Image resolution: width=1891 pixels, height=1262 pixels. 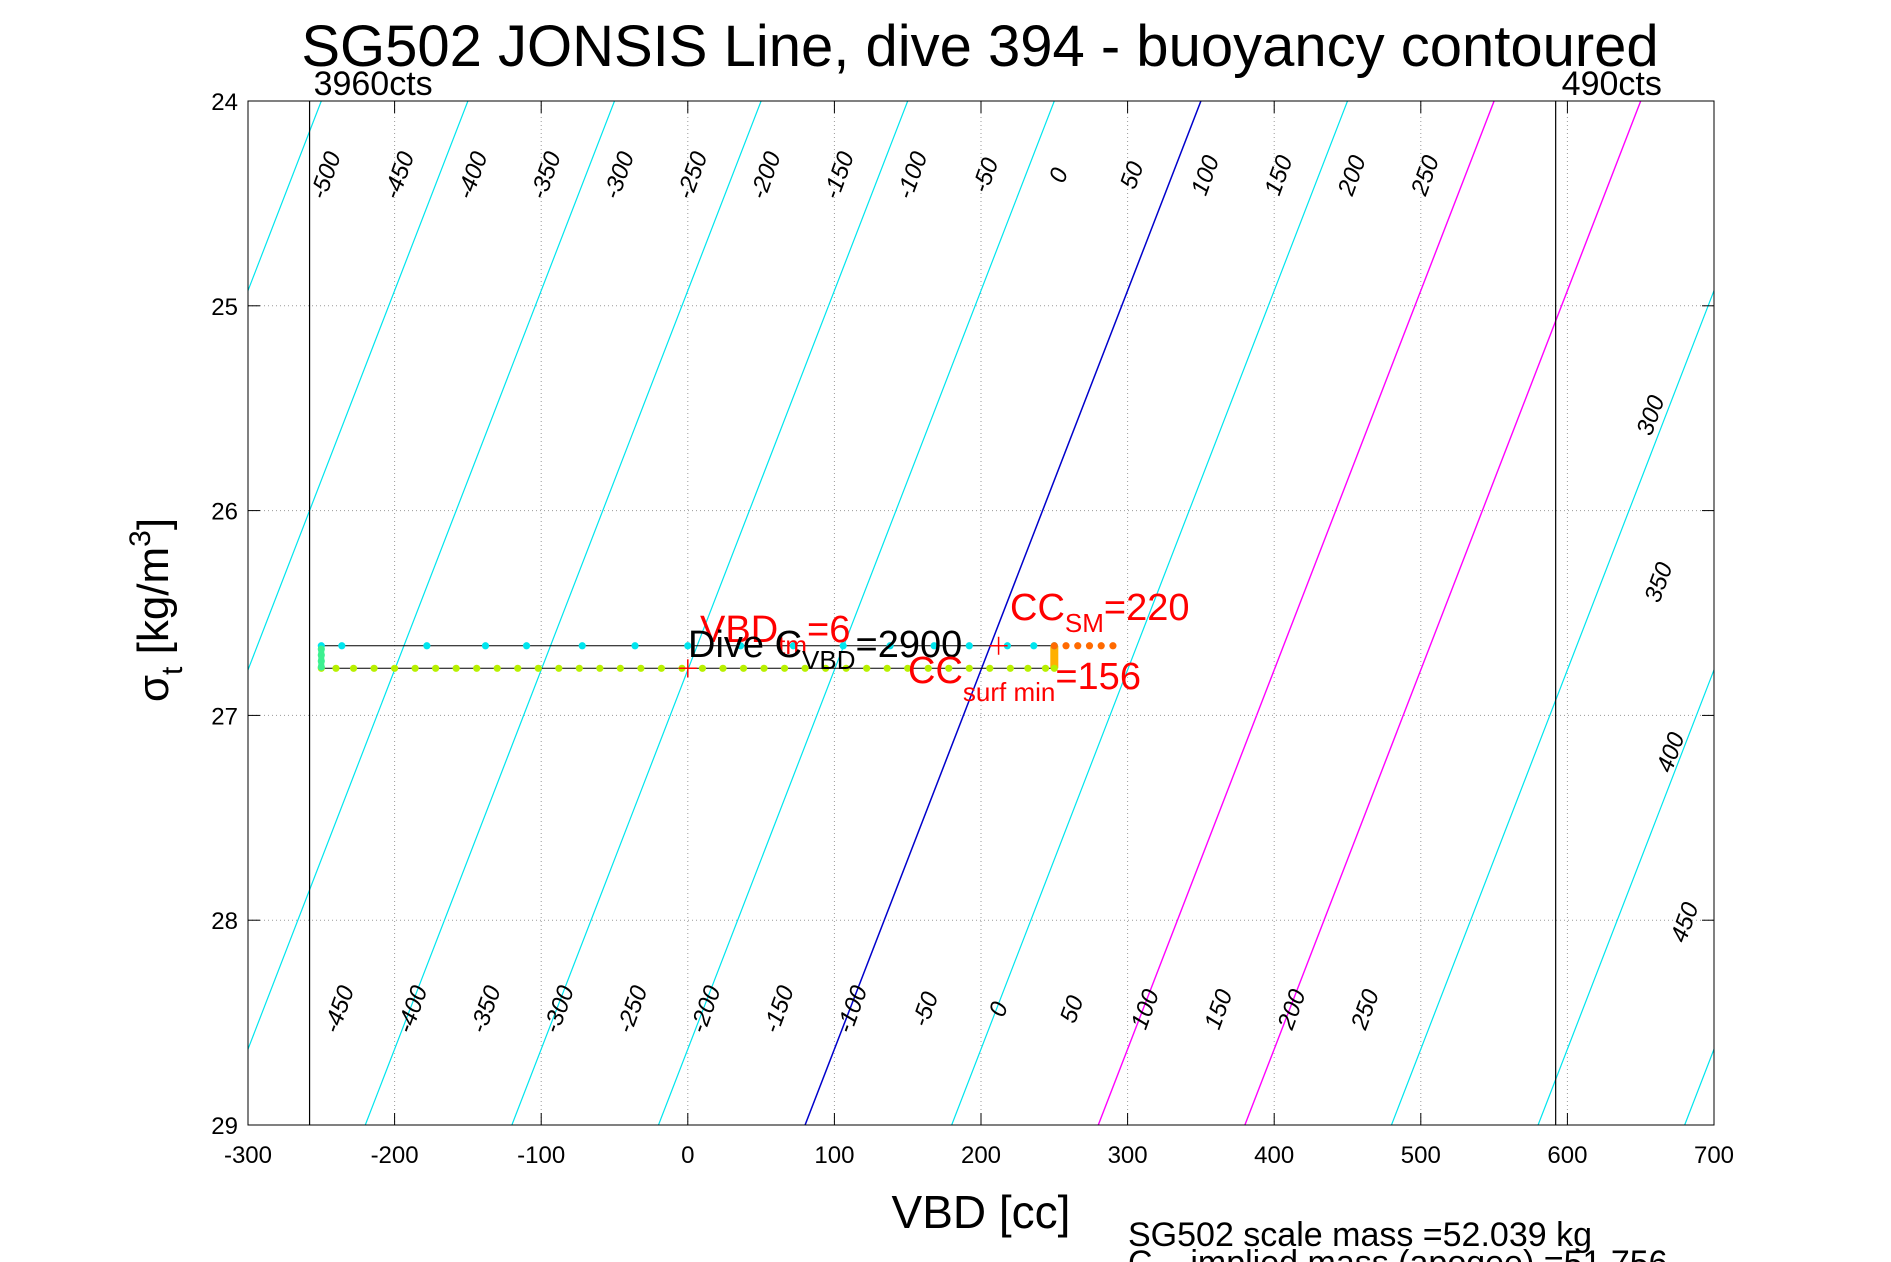 What do you see at coordinates (224, 1126) in the screenshot?
I see `y-tick-label: 29` at bounding box center [224, 1126].